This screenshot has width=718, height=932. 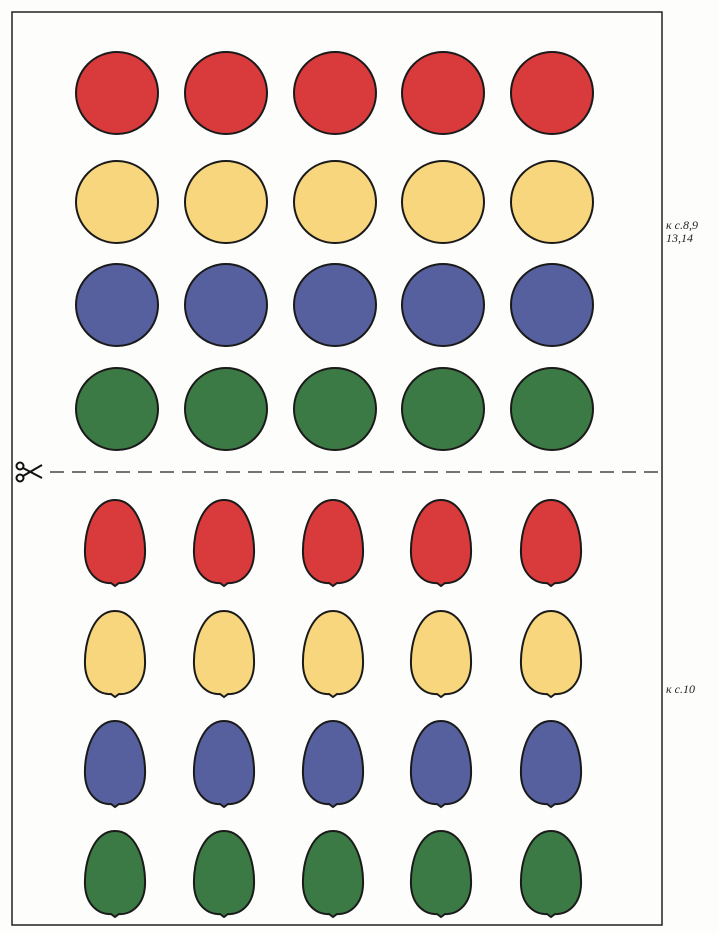 What do you see at coordinates (680, 689) in the screenshot?
I see `reference-text: к с.10` at bounding box center [680, 689].